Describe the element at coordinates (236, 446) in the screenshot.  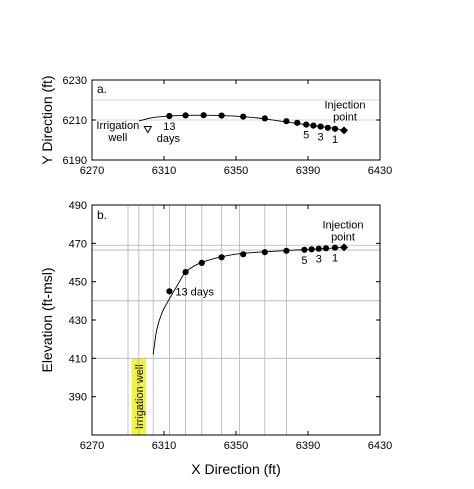
I see `panel-b-xtick-label: 6350` at that location.